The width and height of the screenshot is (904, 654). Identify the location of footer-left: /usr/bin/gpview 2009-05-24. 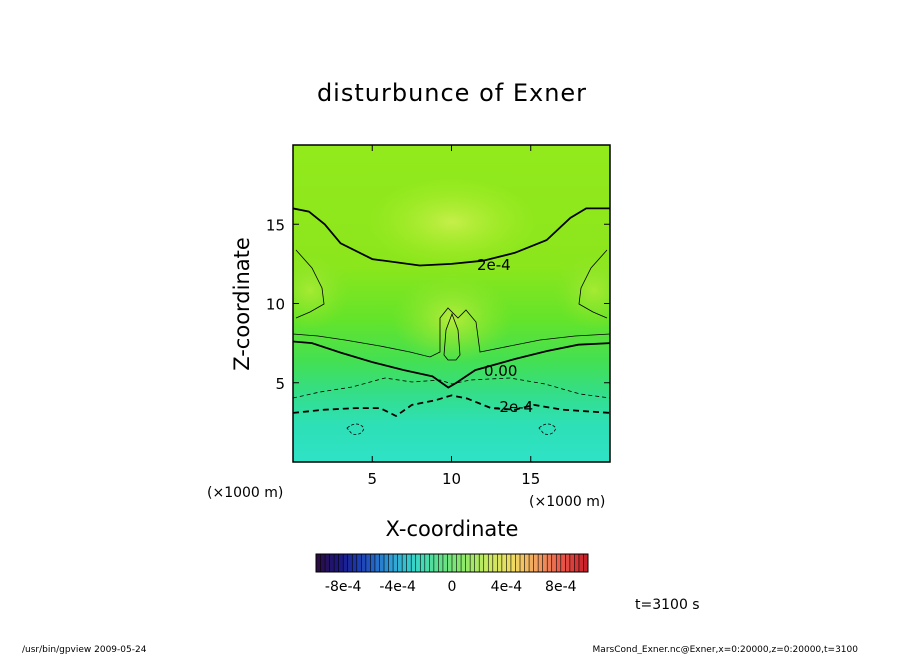
(84, 649).